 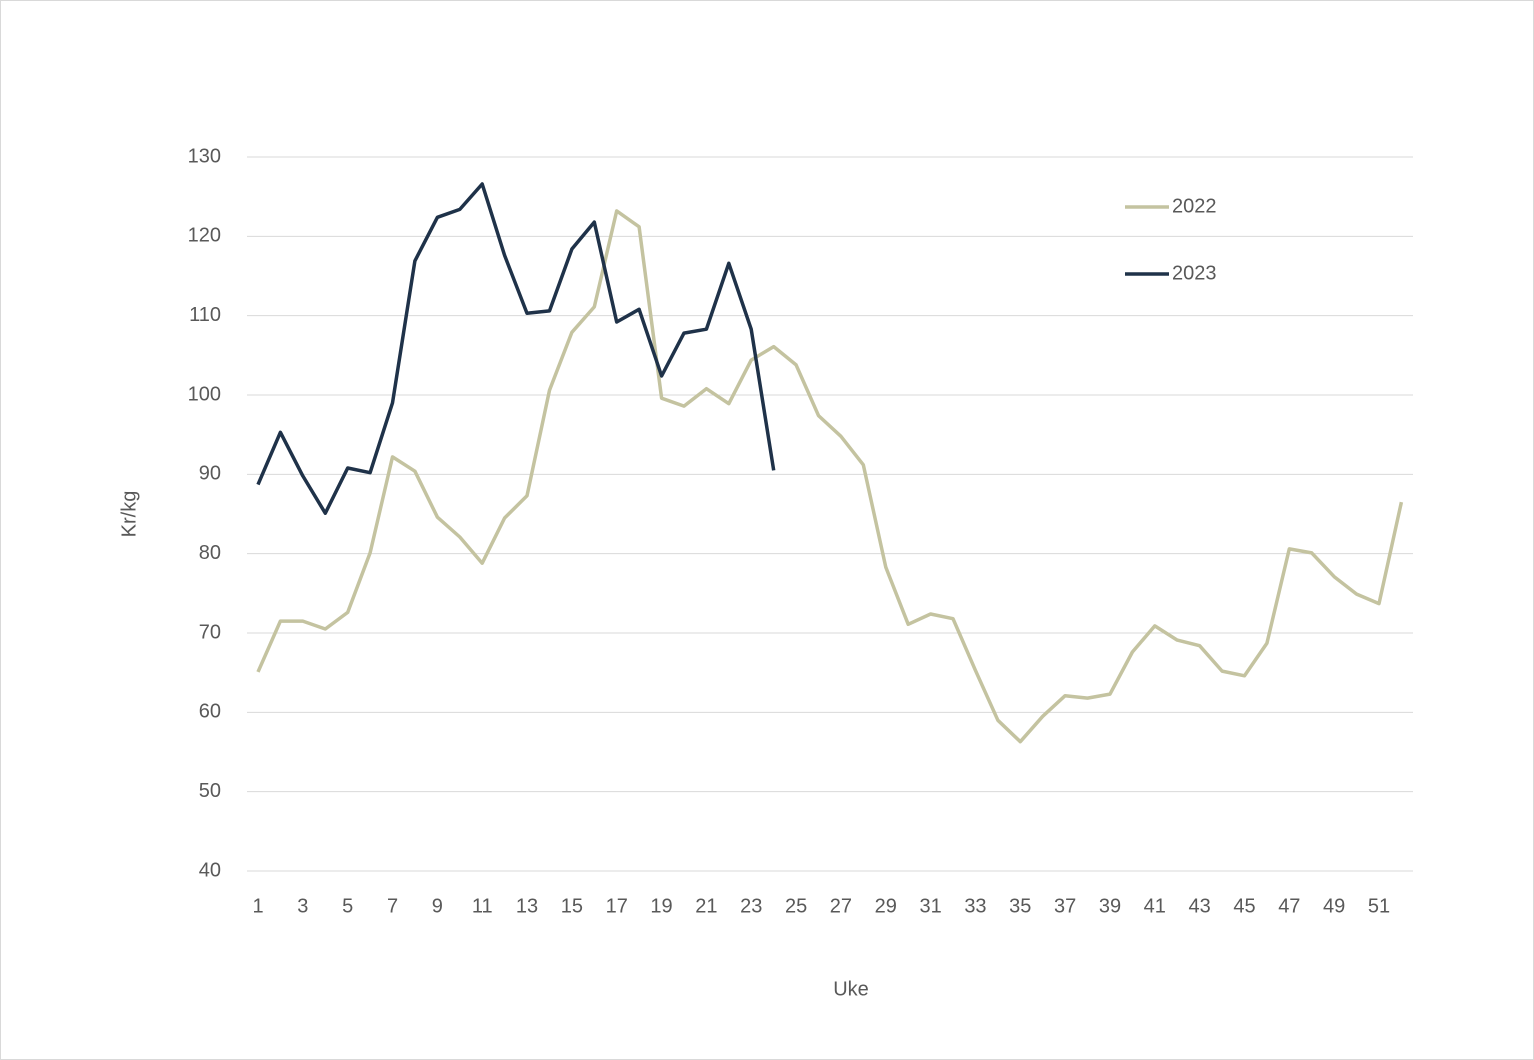 What do you see at coordinates (751, 906) in the screenshot?
I see `x-tick-label: 23` at bounding box center [751, 906].